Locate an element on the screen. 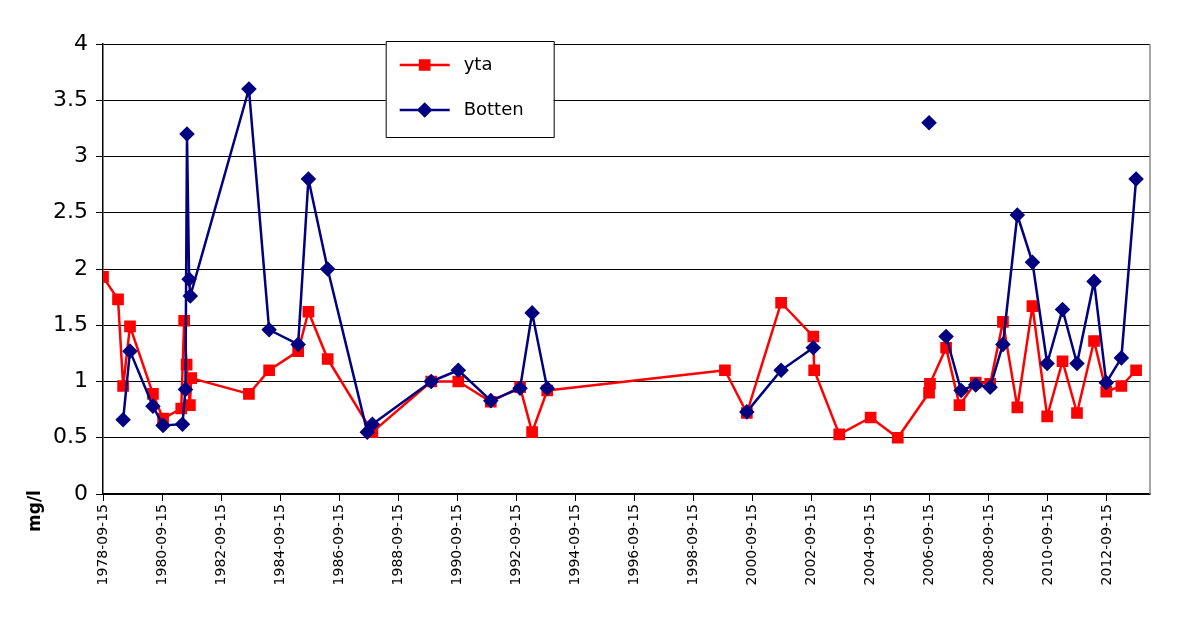  x-tick-label: 1992-09-15 is located at coordinates (515, 545).